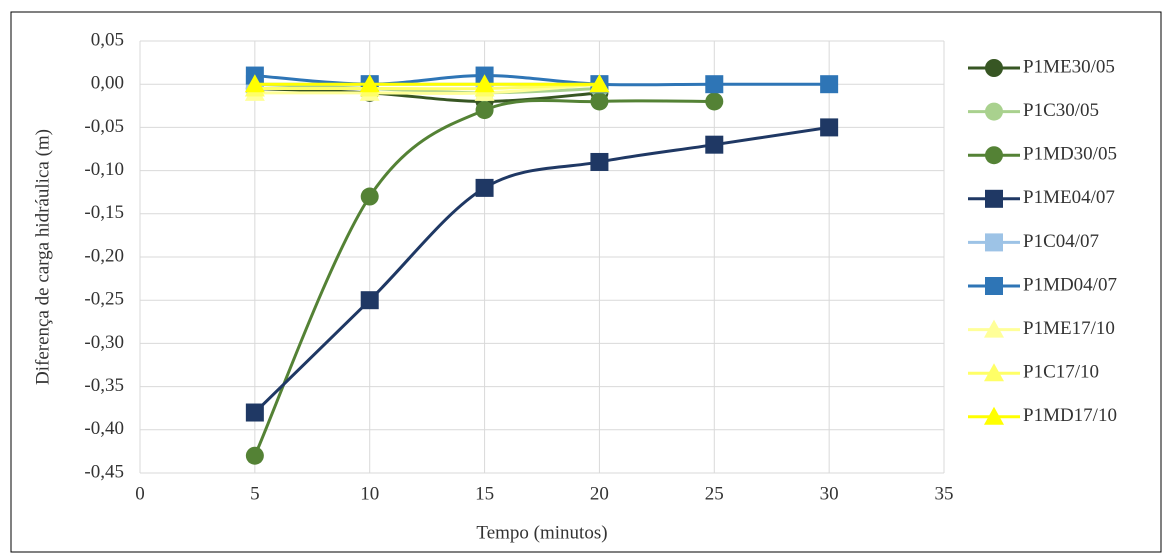  What do you see at coordinates (1069, 197) in the screenshot?
I see `legend-label: P1ME04/07` at bounding box center [1069, 197].